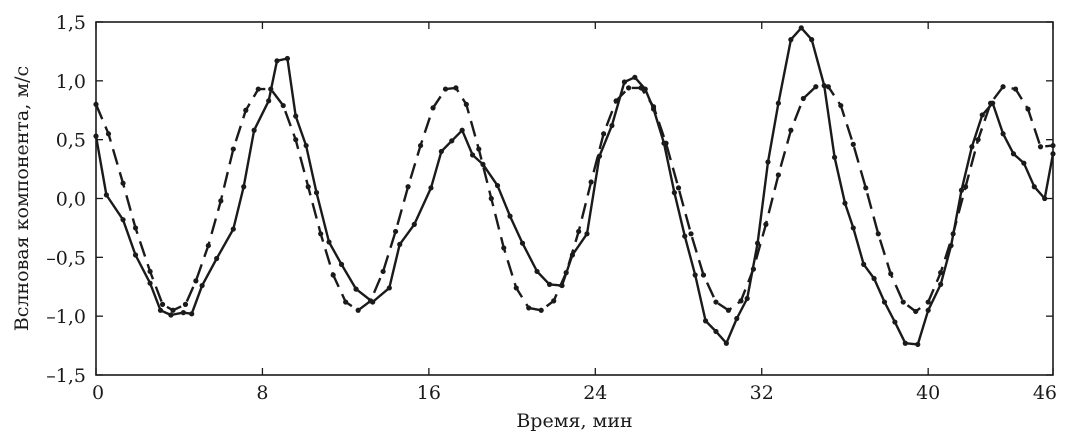 The width and height of the screenshot is (1069, 435). What do you see at coordinates (66, 376) in the screenshot?
I see `y-tick-label: –1,5` at bounding box center [66, 376].